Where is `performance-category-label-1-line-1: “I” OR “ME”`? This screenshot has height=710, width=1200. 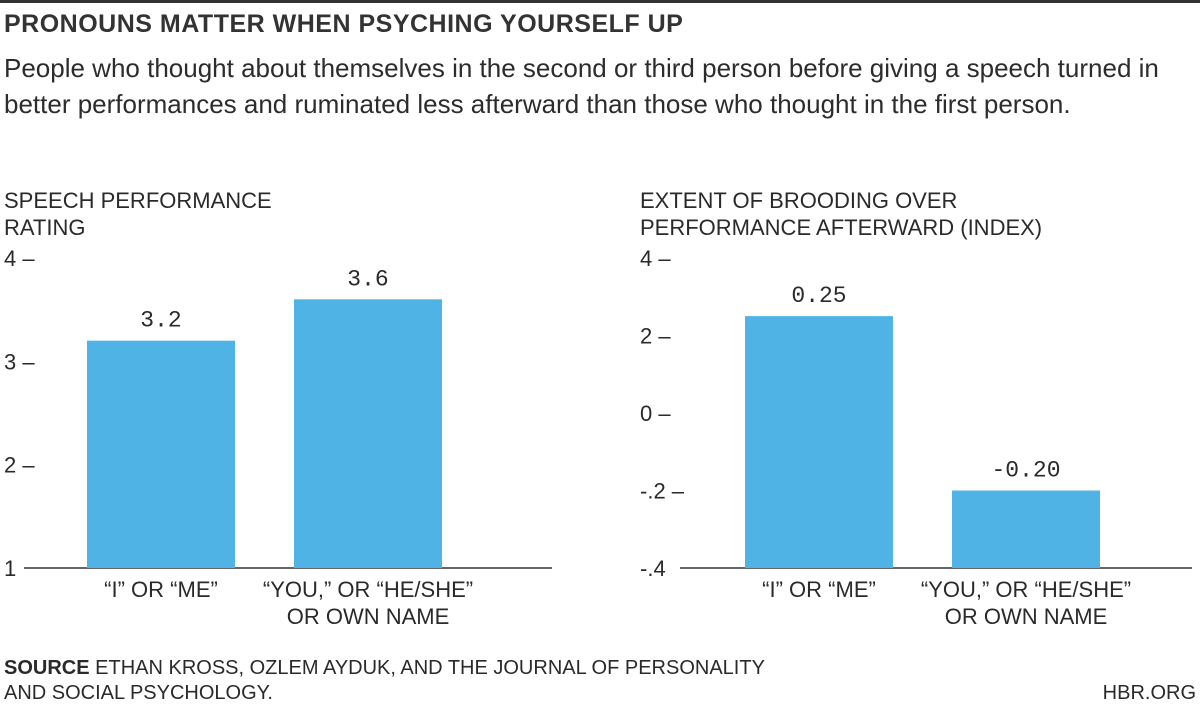 performance-category-label-1-line-1: “I” OR “ME” is located at coordinates (161, 589).